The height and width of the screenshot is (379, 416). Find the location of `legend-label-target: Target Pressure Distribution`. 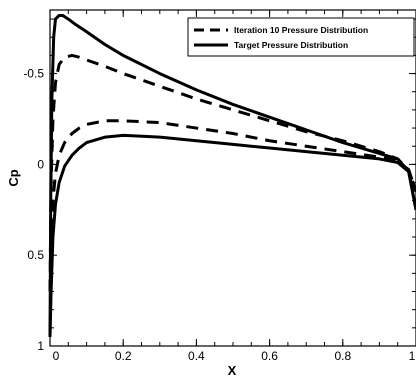

legend-label-target: Target Pressure Distribution is located at coordinates (291, 45).